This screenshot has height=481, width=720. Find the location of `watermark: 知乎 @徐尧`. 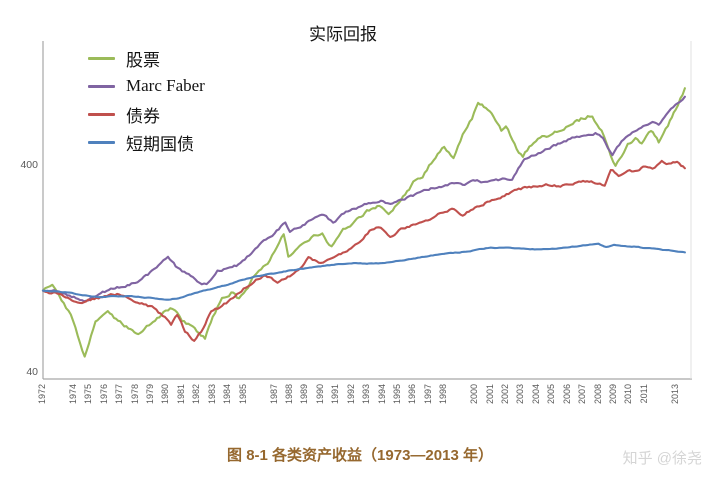

watermark: 知乎 @徐尧 is located at coordinates (662, 458).